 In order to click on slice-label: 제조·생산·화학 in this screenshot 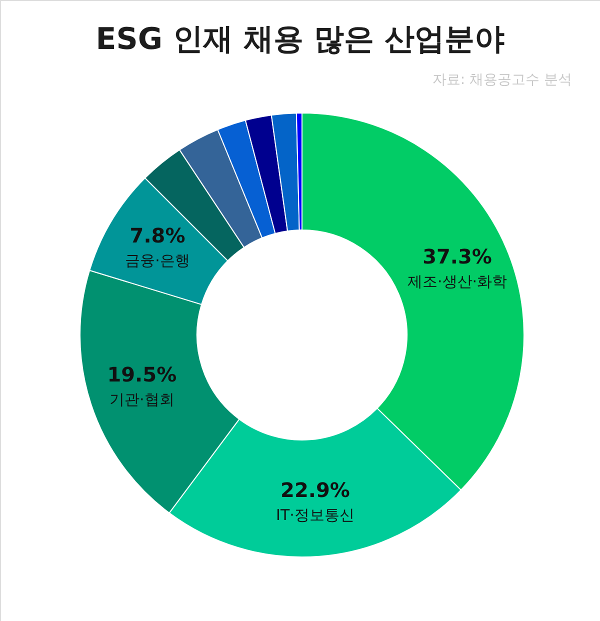, I will do `click(457, 281)`.